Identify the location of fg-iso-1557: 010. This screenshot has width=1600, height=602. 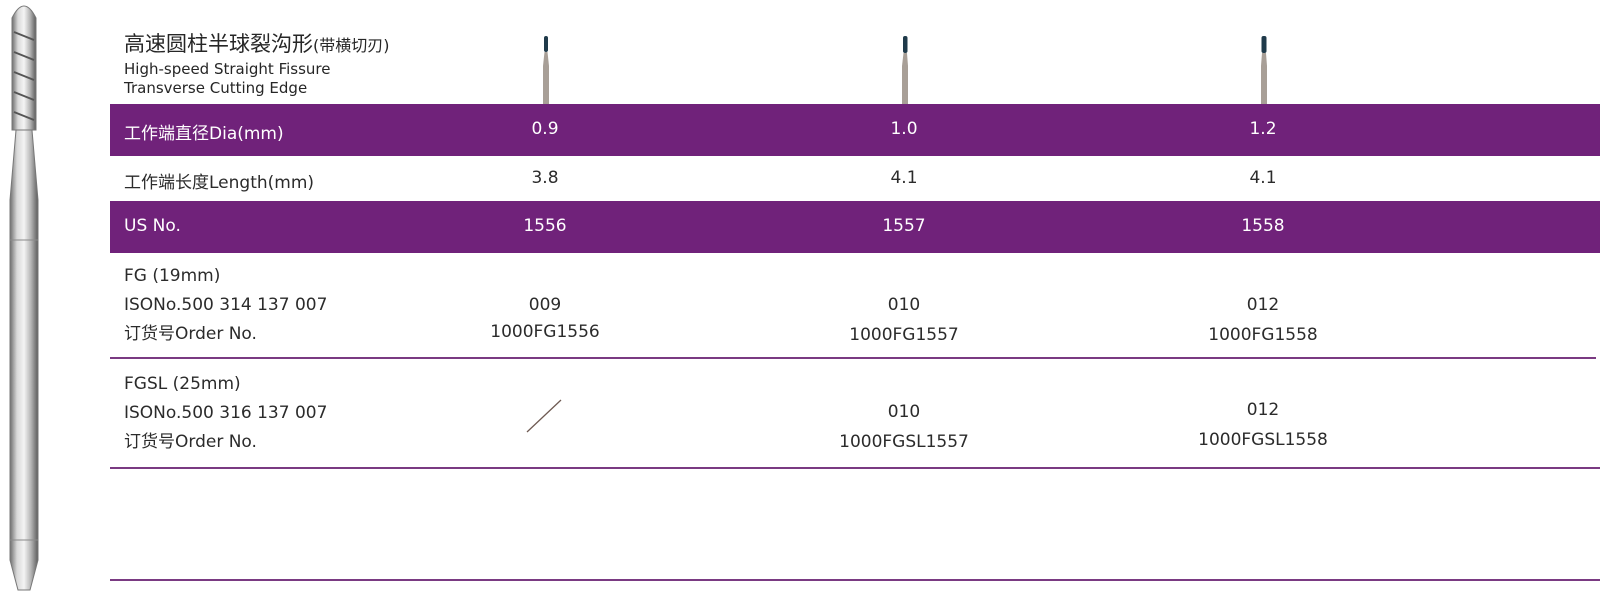
(904, 305).